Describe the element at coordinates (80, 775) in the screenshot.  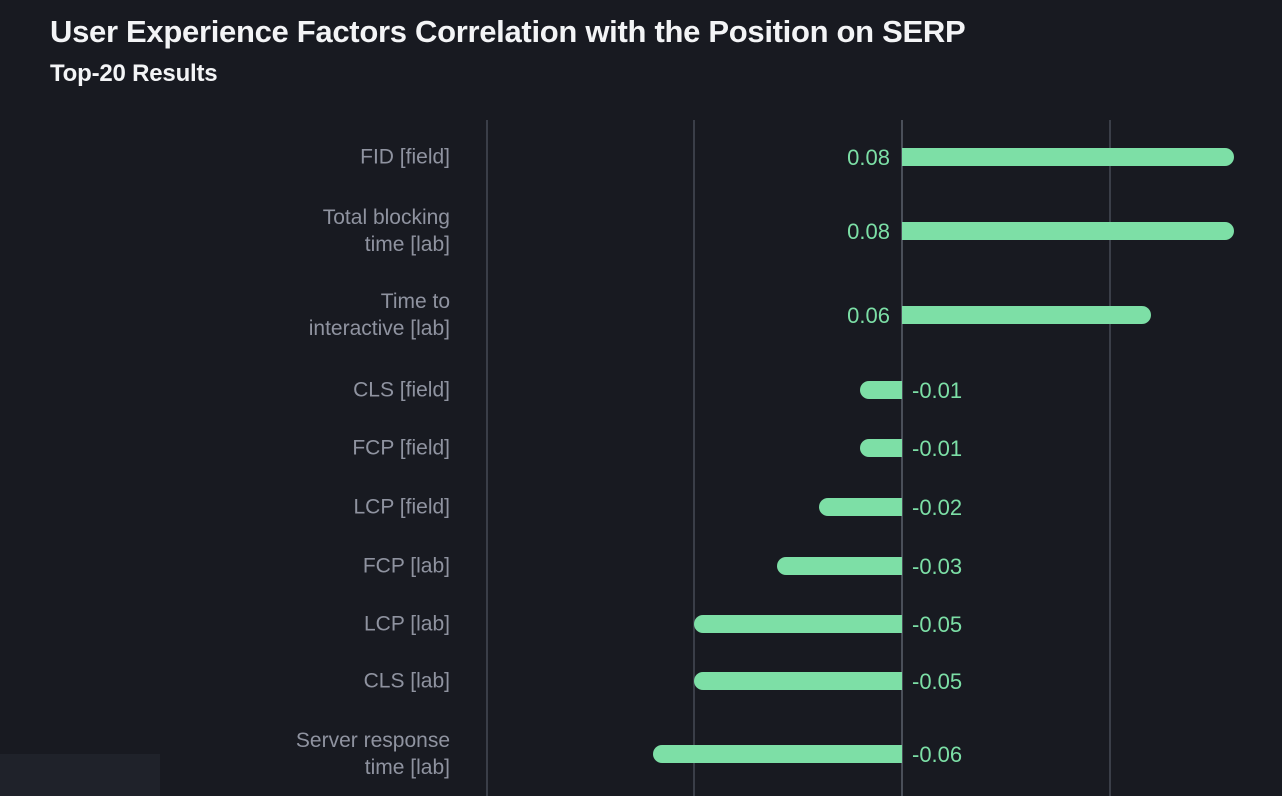
I see `partial-element-bottom-left` at that location.